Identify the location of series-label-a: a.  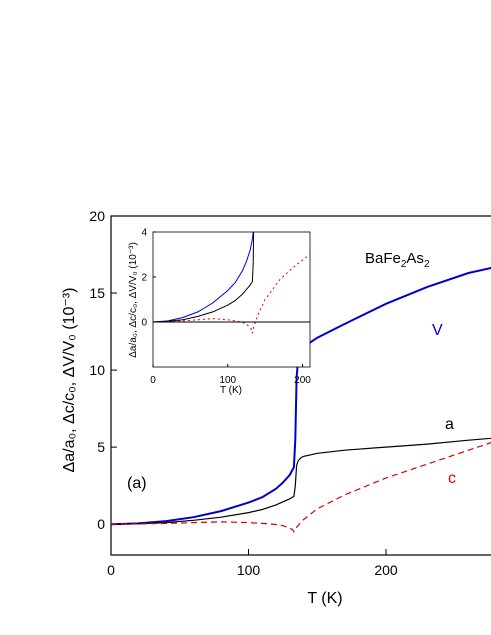
(449, 424).